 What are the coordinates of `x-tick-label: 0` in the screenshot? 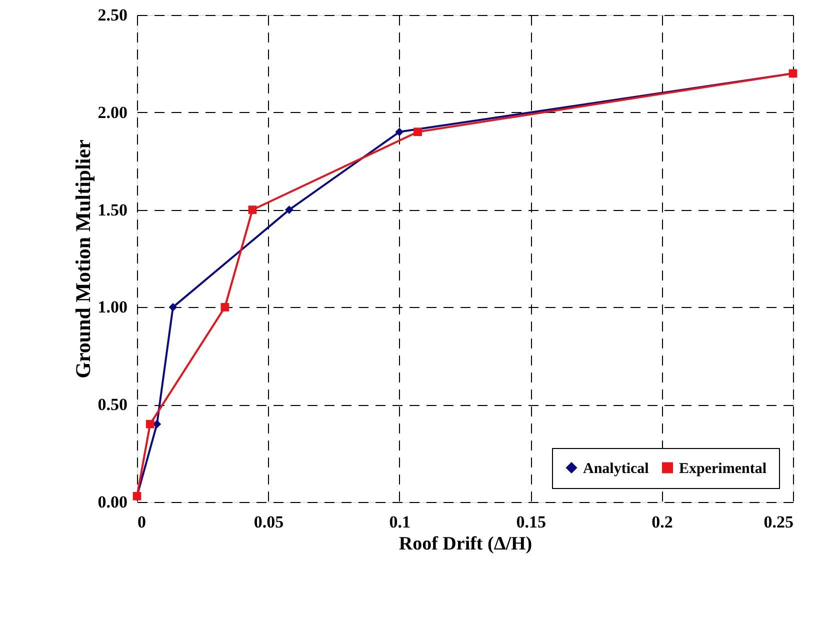 It's located at (142, 522).